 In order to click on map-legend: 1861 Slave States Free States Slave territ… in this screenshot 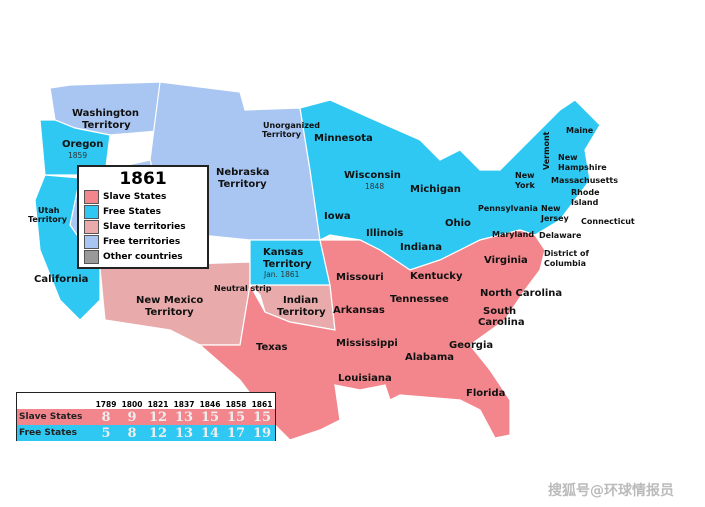, I will do `click(143, 217)`.